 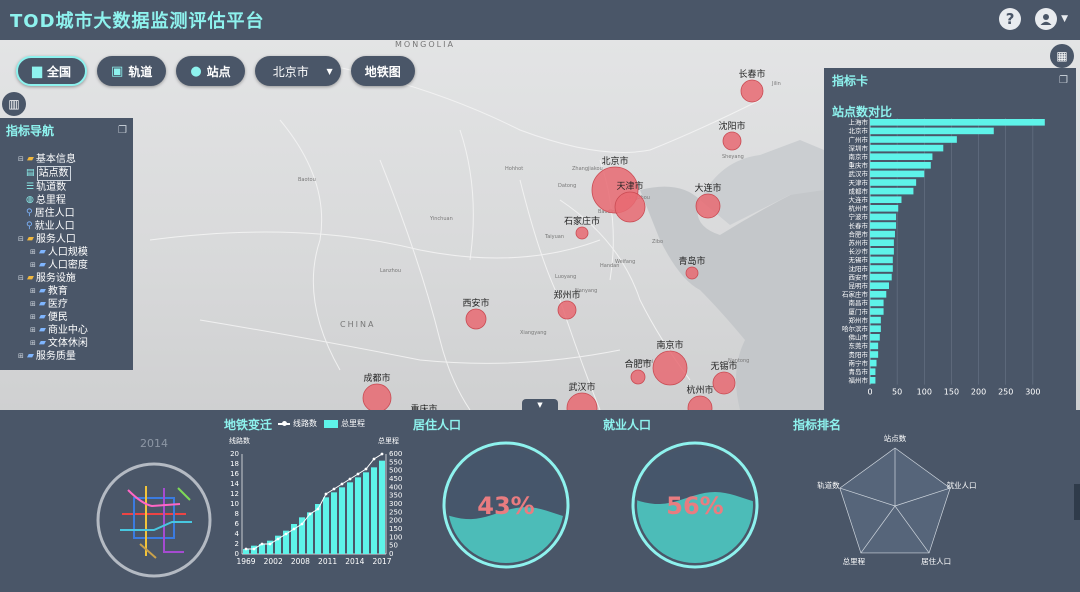 I want to click on help-icon: ?, so click(x=1010, y=19).